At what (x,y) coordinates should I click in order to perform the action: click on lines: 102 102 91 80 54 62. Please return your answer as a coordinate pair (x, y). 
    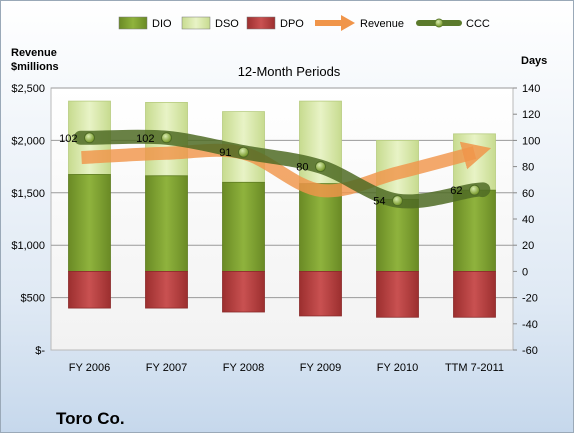
    Looking at the image, I should click on (275, 169).